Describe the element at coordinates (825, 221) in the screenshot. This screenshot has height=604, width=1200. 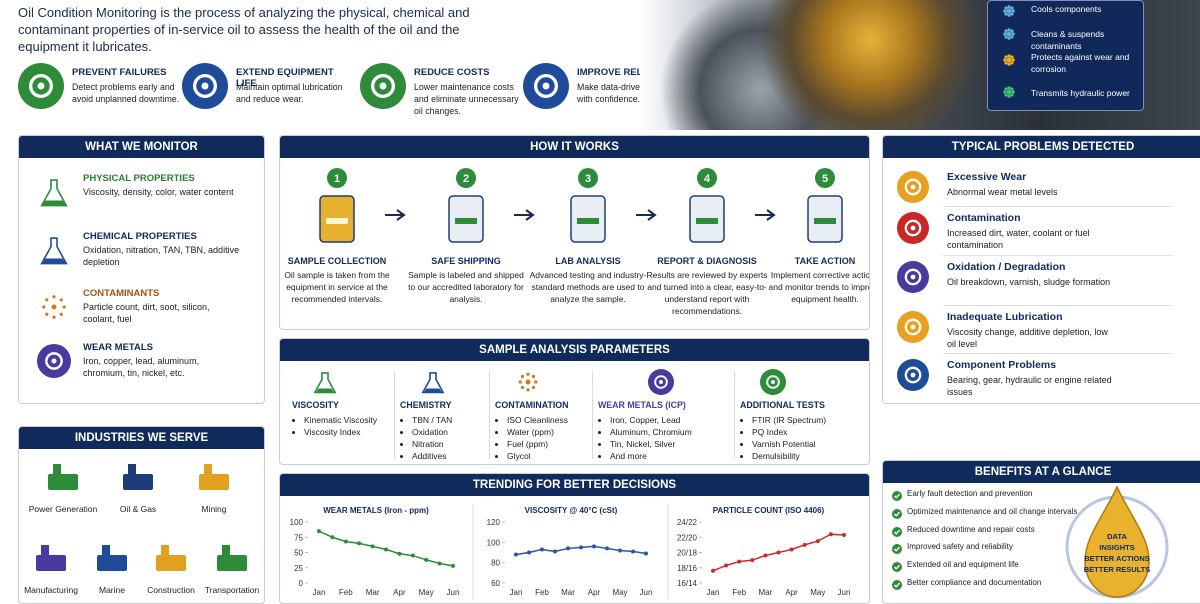
I see `illustration-shape` at that location.